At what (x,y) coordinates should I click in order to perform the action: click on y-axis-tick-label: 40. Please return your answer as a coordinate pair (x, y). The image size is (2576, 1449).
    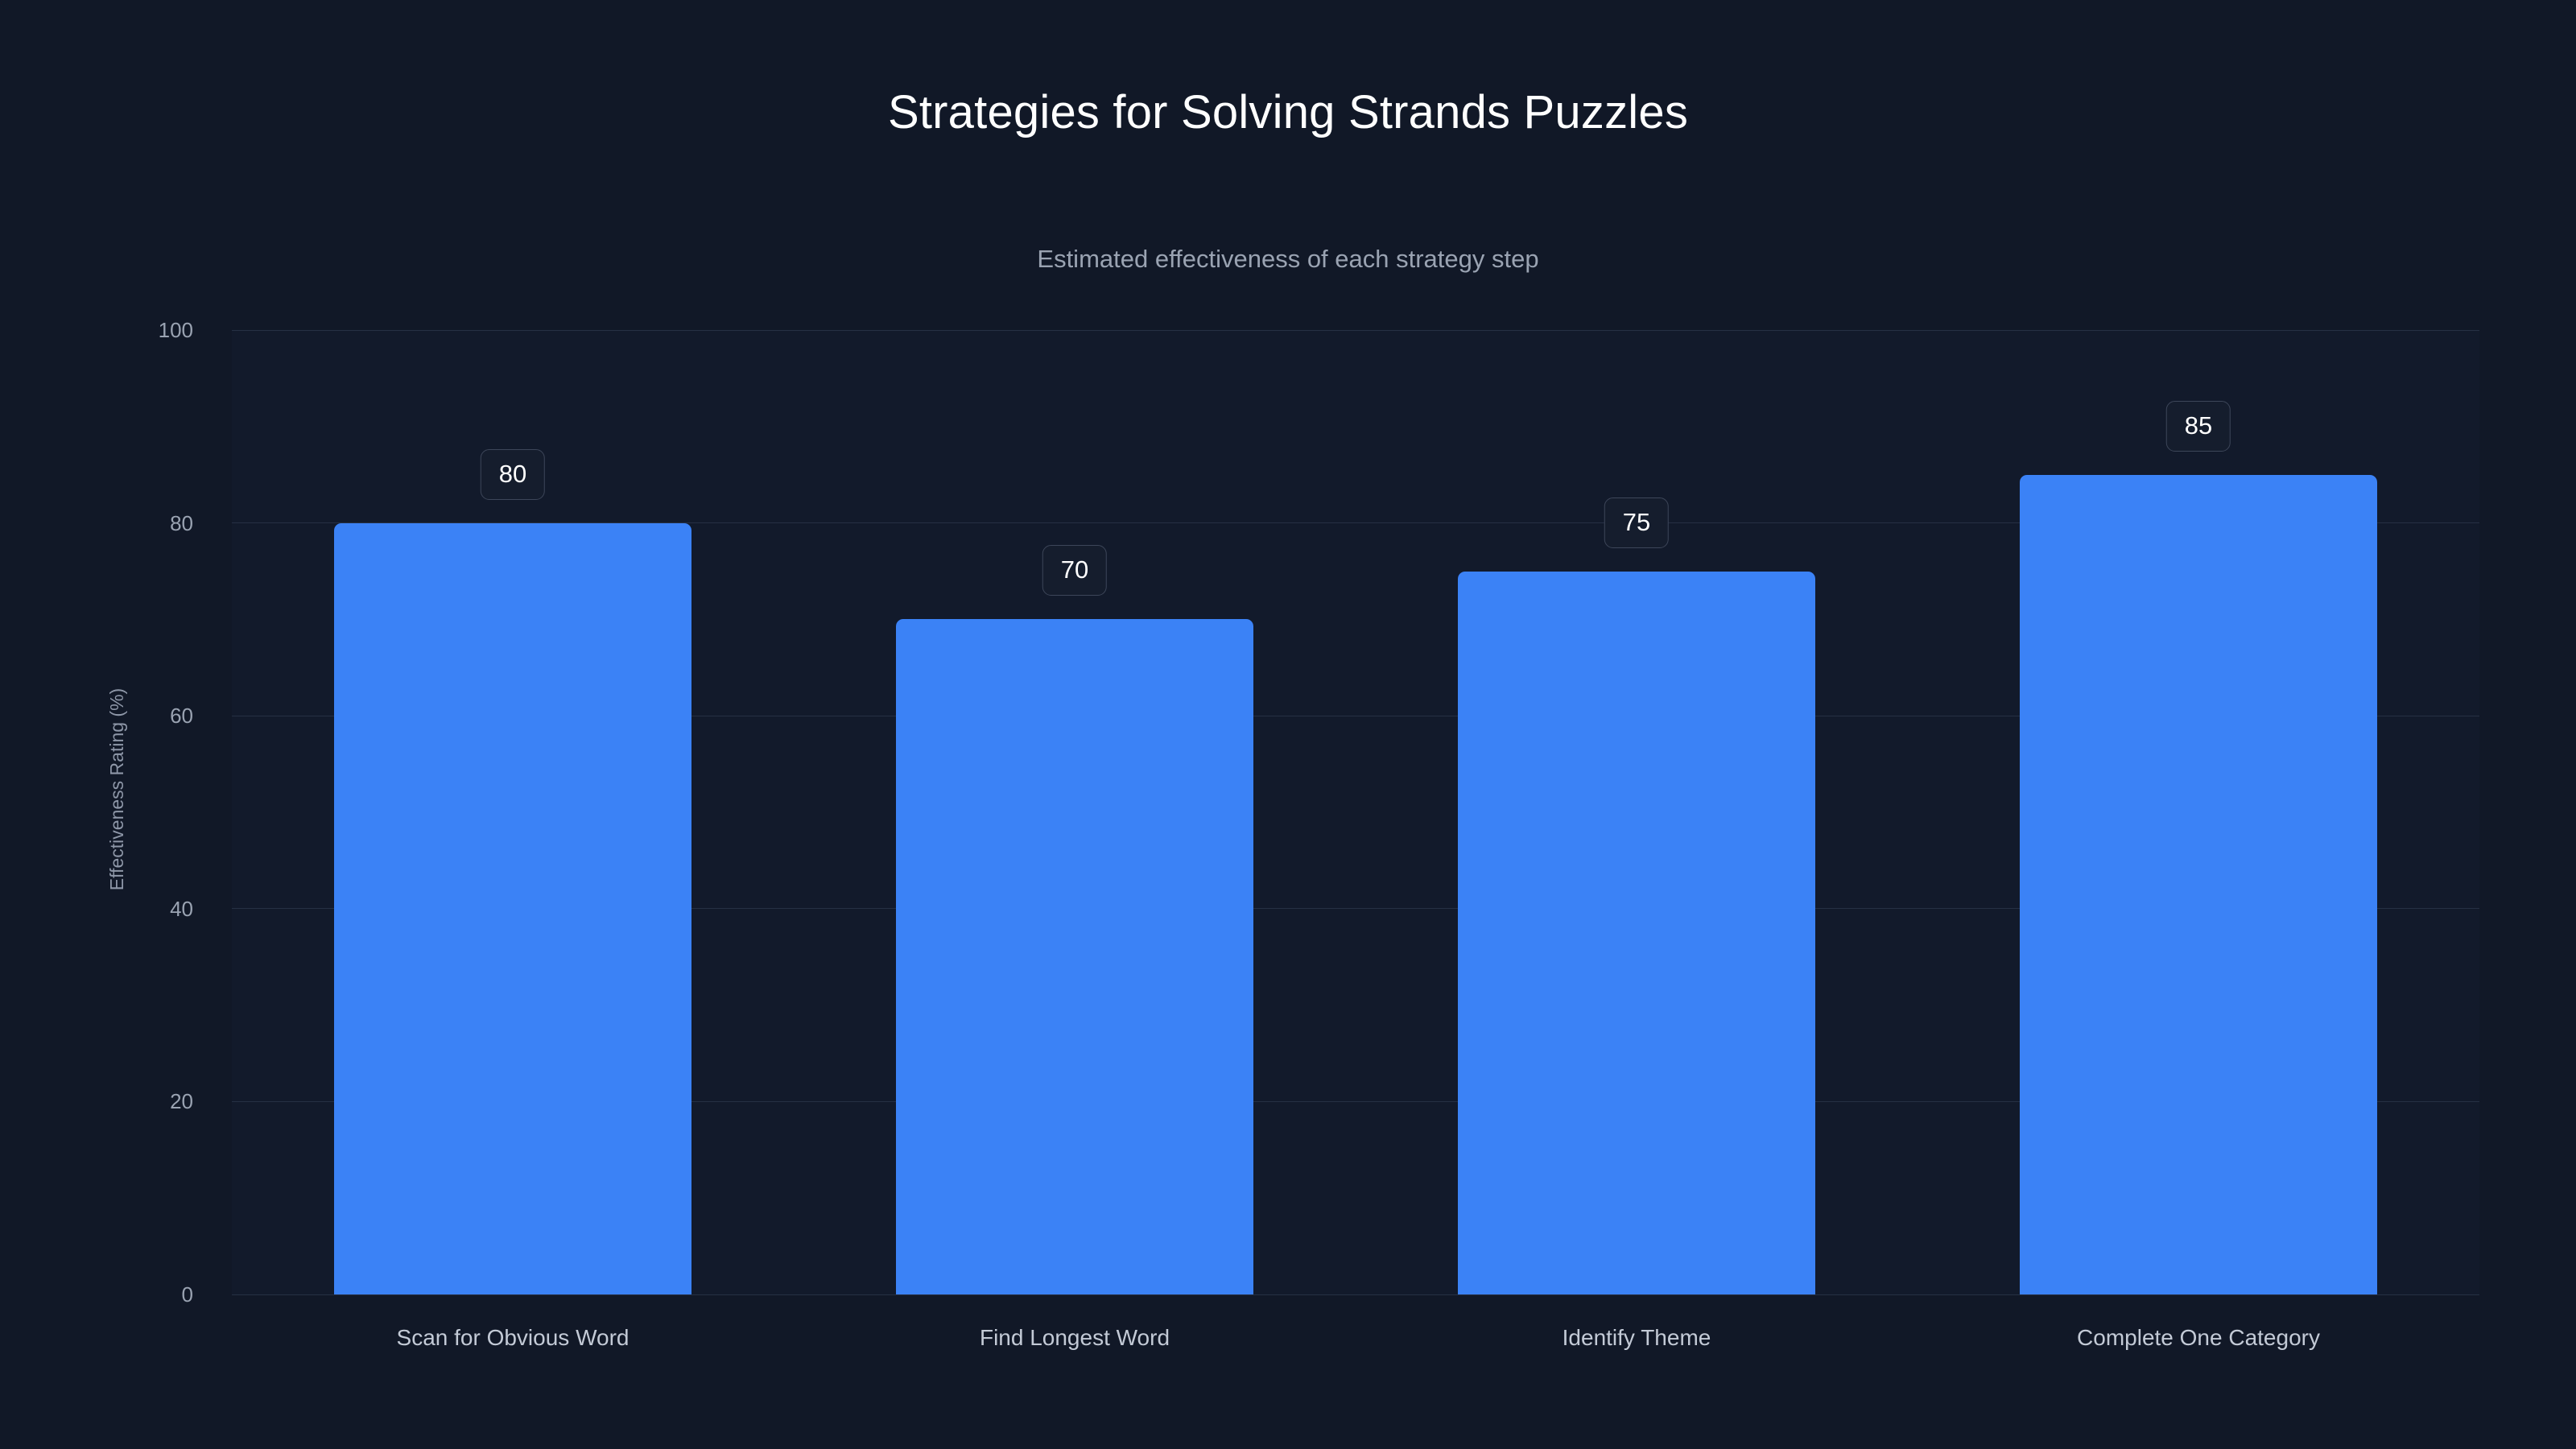
    Looking at the image, I should click on (181, 908).